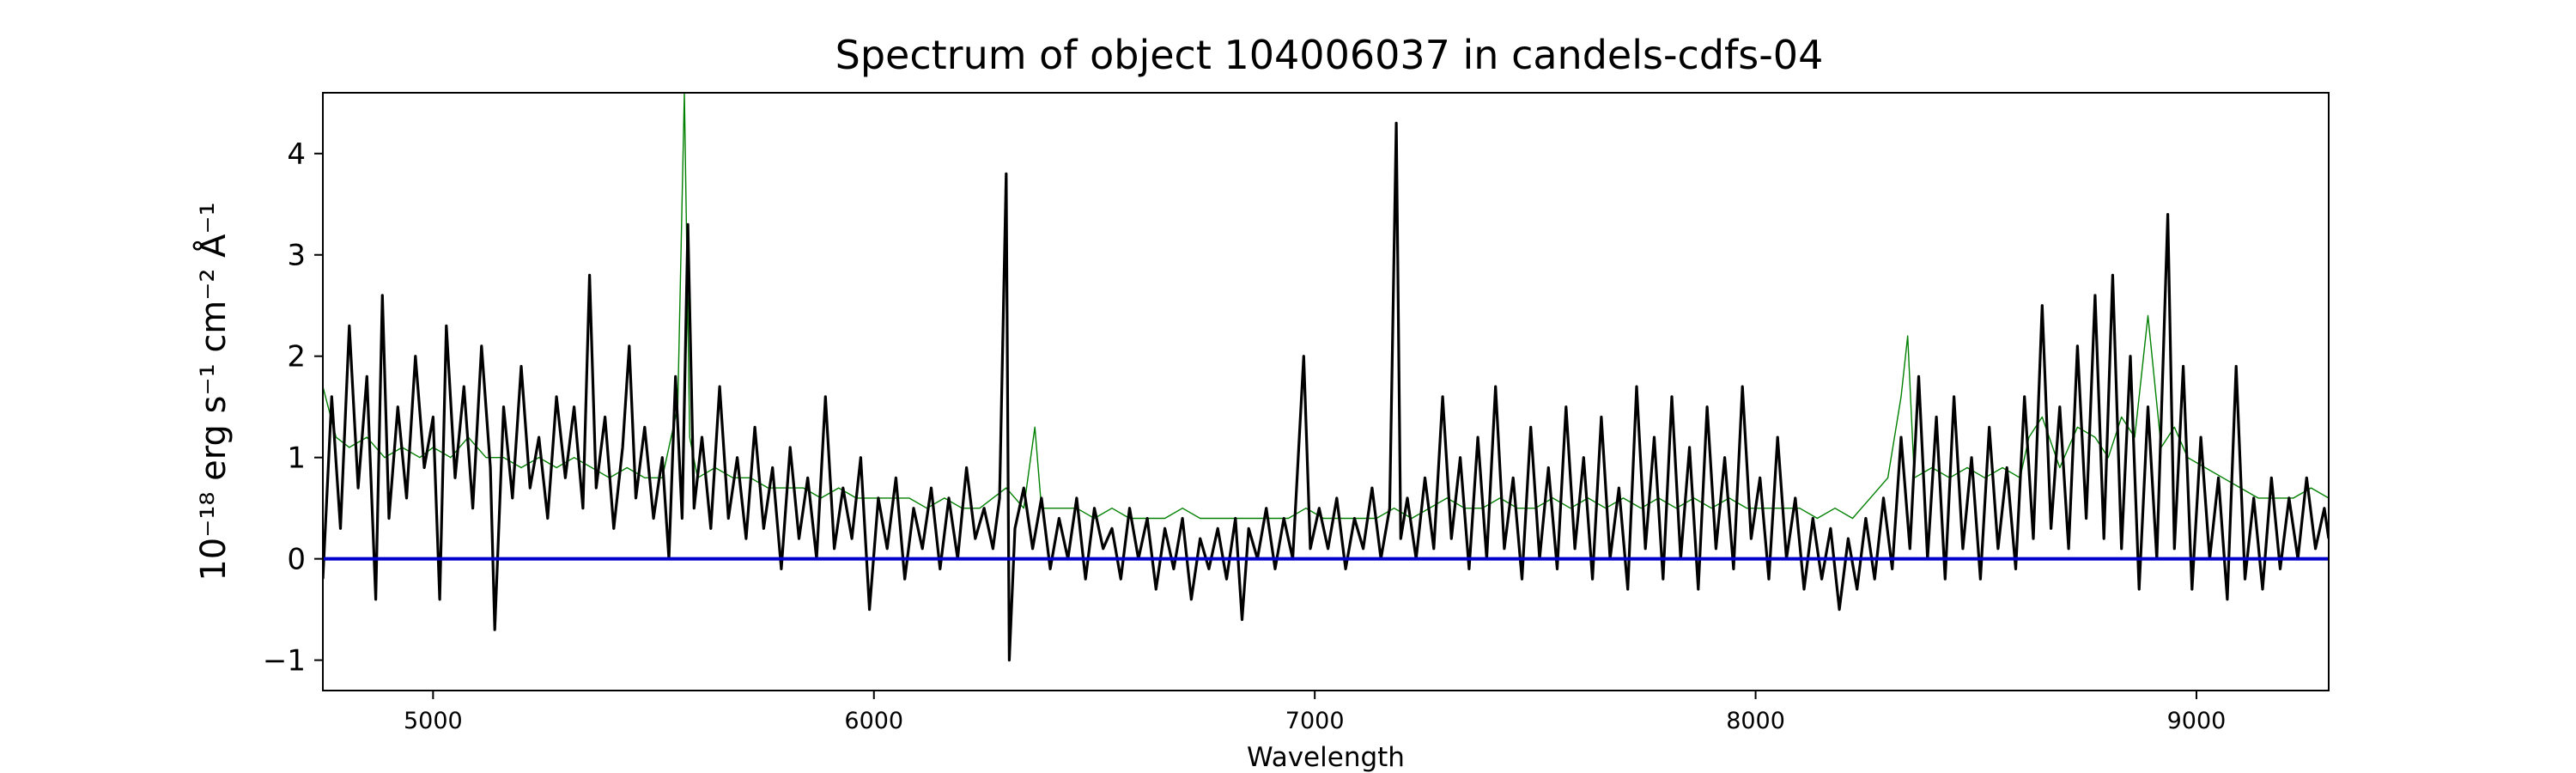  Describe the element at coordinates (296, 458) in the screenshot. I see `y-tick-label: 1` at that location.